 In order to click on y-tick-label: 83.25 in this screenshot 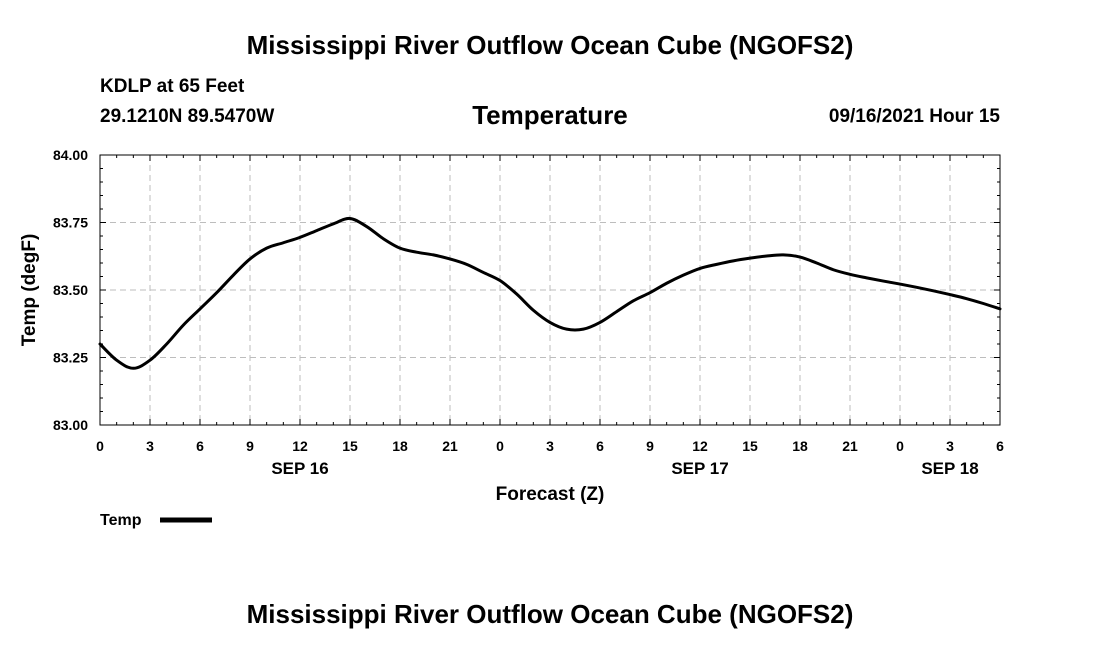, I will do `click(70, 358)`.